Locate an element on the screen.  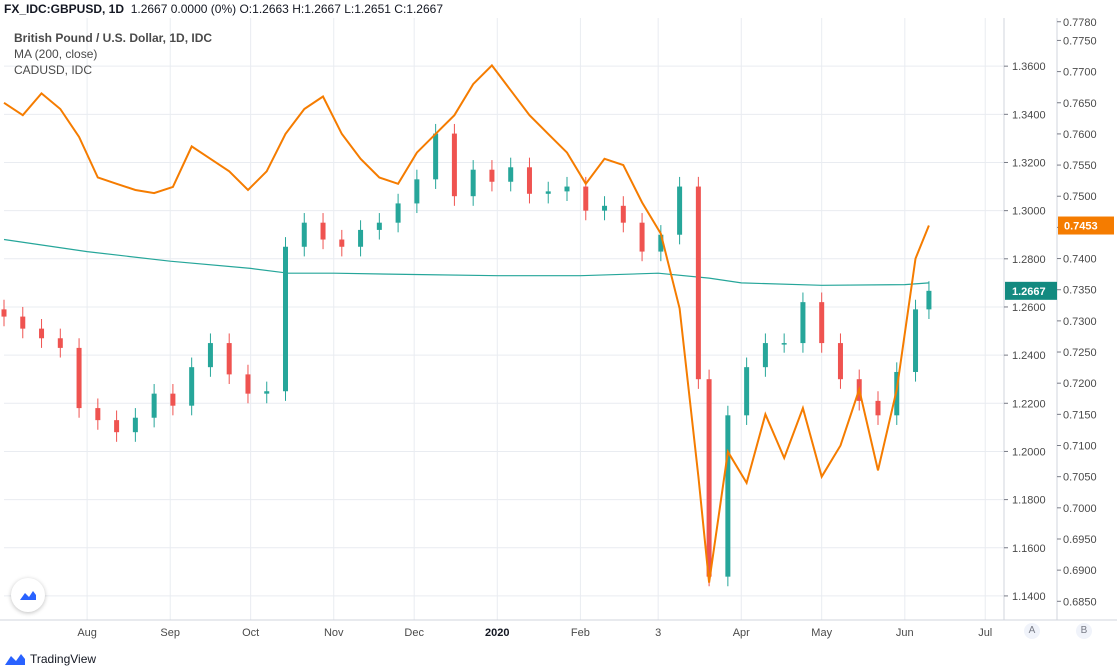
x-tick-label: Feb is located at coordinates (580, 633).